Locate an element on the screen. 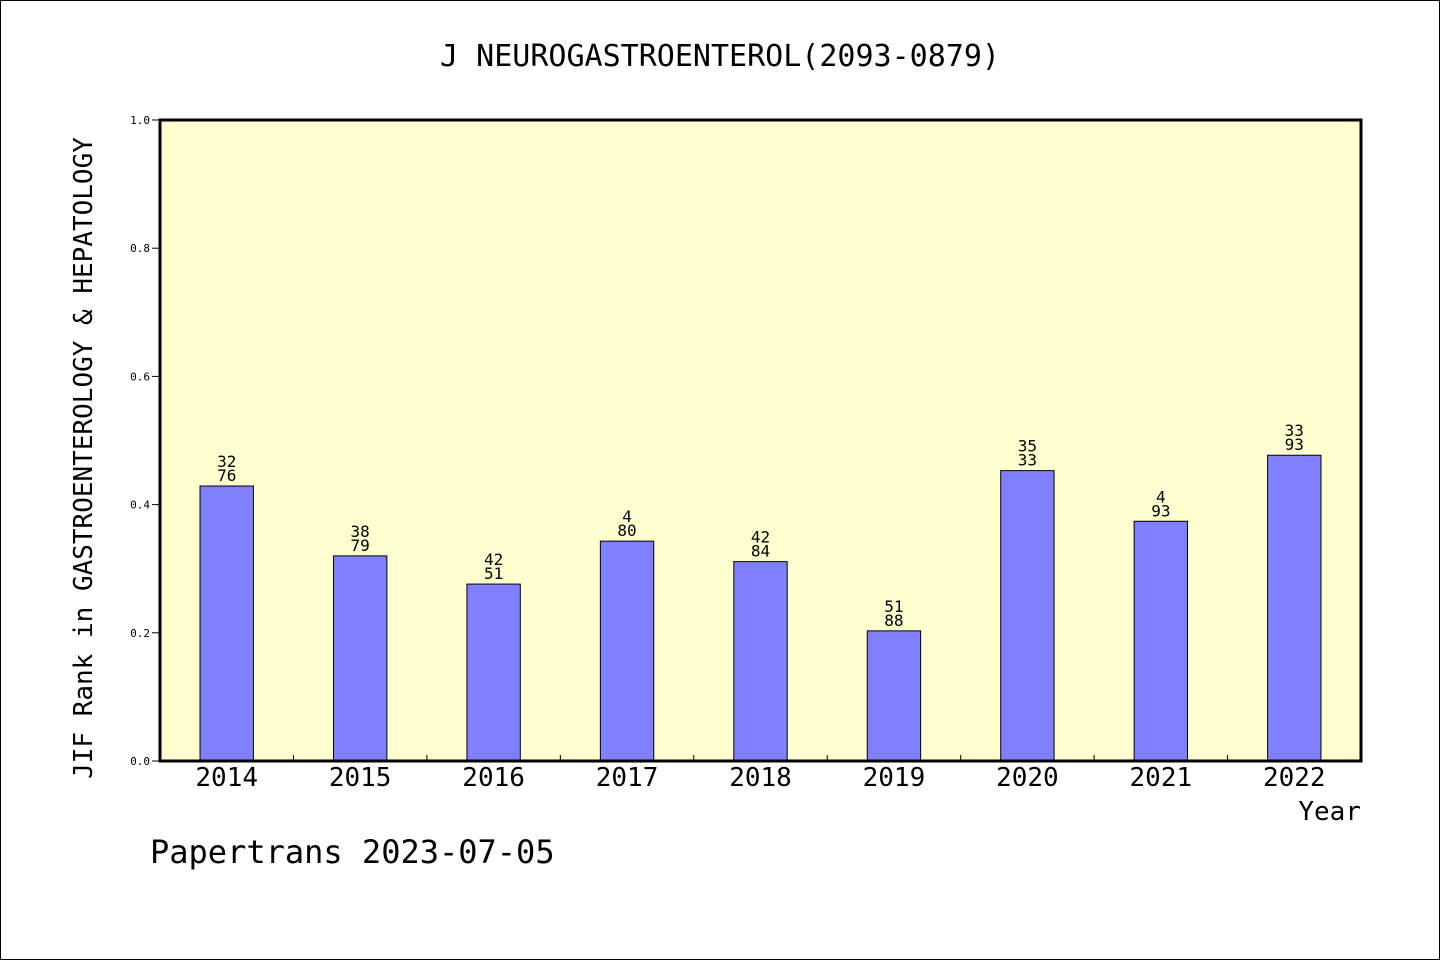  bar-label-bottom-2014: 76 is located at coordinates (226, 475).